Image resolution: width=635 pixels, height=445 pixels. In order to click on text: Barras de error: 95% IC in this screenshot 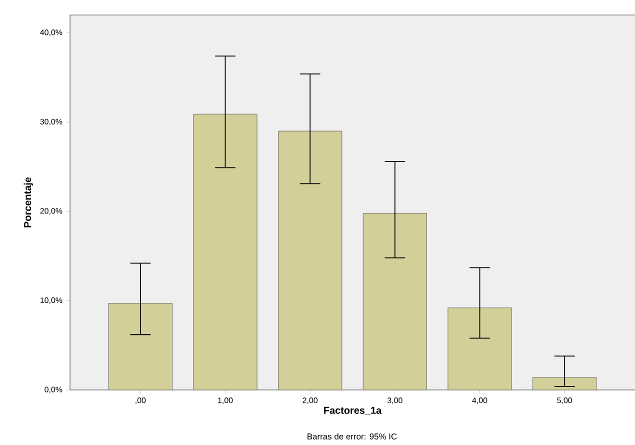, I will do `click(352, 436)`.